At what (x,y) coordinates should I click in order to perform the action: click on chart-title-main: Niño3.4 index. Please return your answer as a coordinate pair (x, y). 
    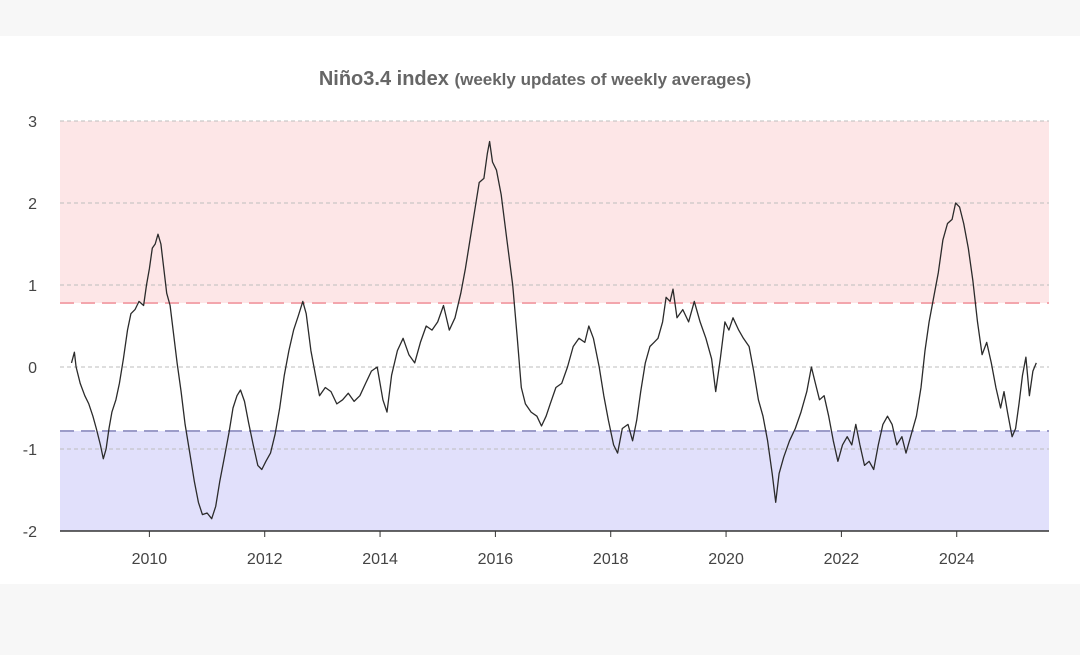
    Looking at the image, I should click on (387, 79).